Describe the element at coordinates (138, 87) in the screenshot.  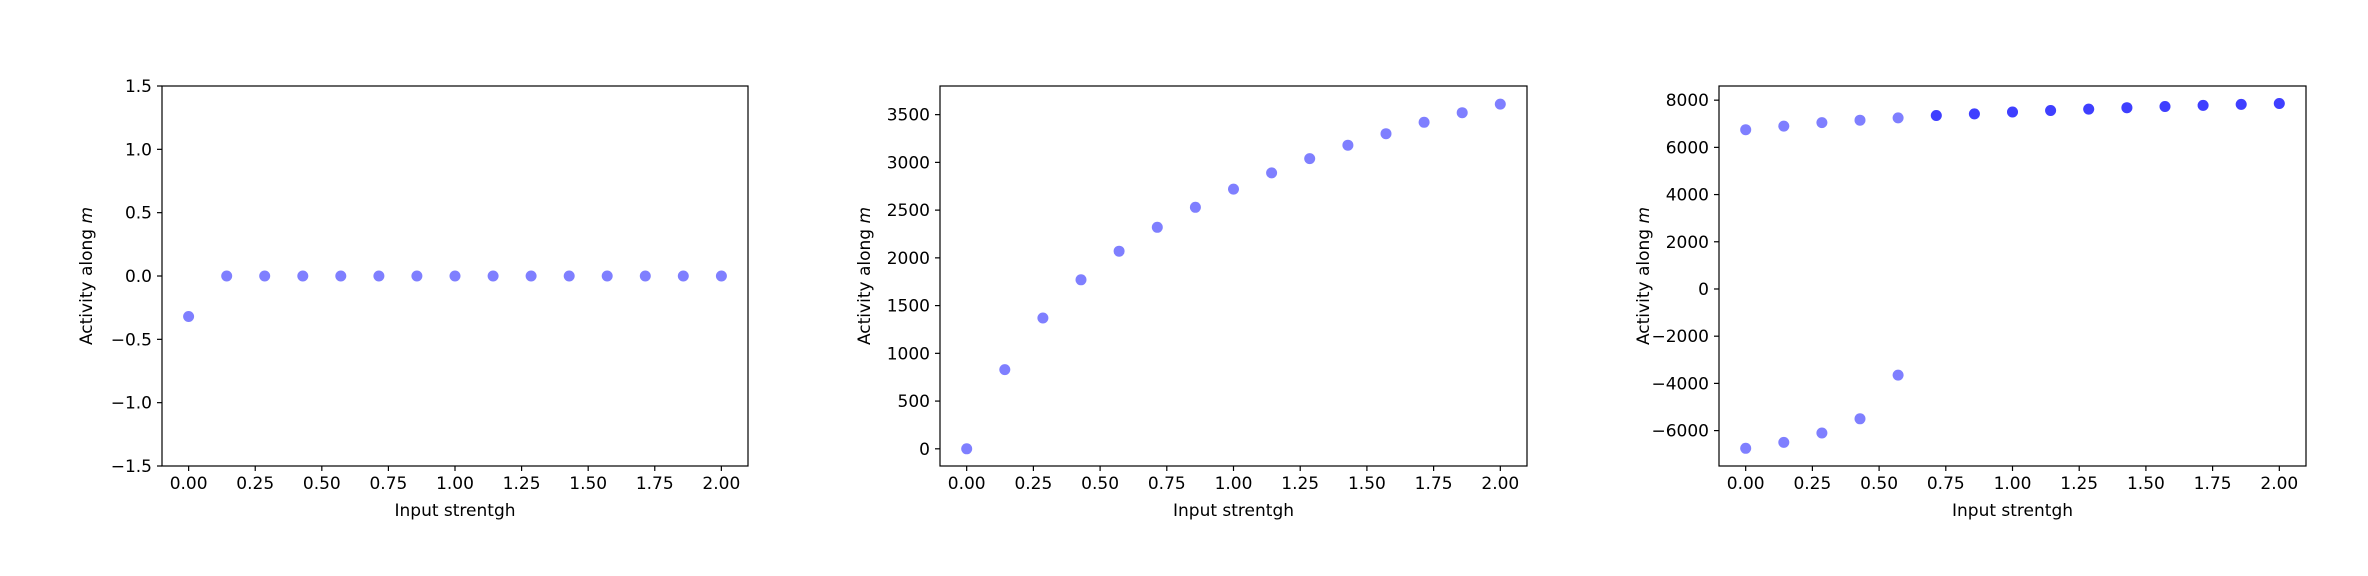
I see `y-tick-label: 1.5` at that location.